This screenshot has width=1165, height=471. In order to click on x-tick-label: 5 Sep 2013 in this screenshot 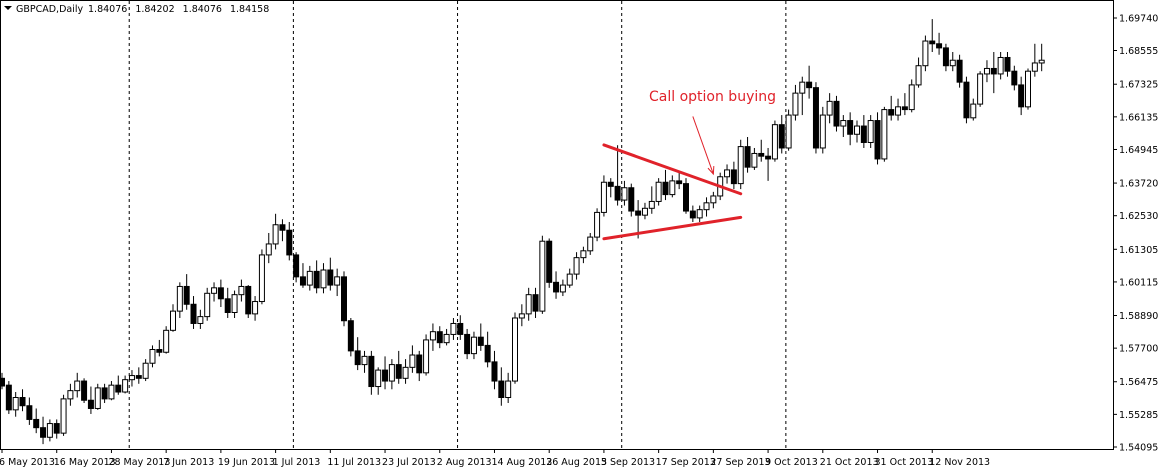, I will do `click(628, 462)`.